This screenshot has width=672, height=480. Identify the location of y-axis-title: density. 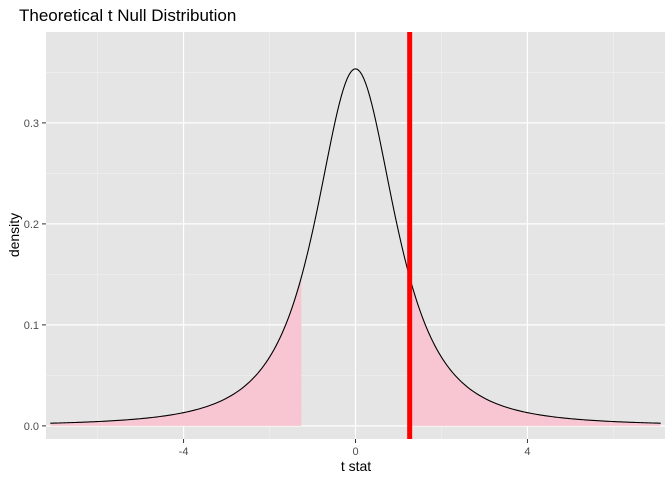
(14, 235).